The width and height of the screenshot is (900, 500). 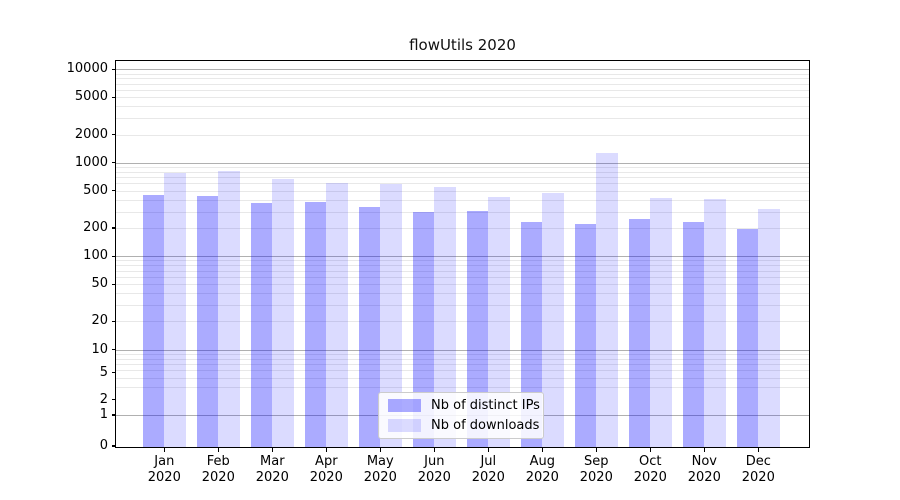 What do you see at coordinates (462, 45) in the screenshot?
I see `chart-title: flowUtils 2020` at bounding box center [462, 45].